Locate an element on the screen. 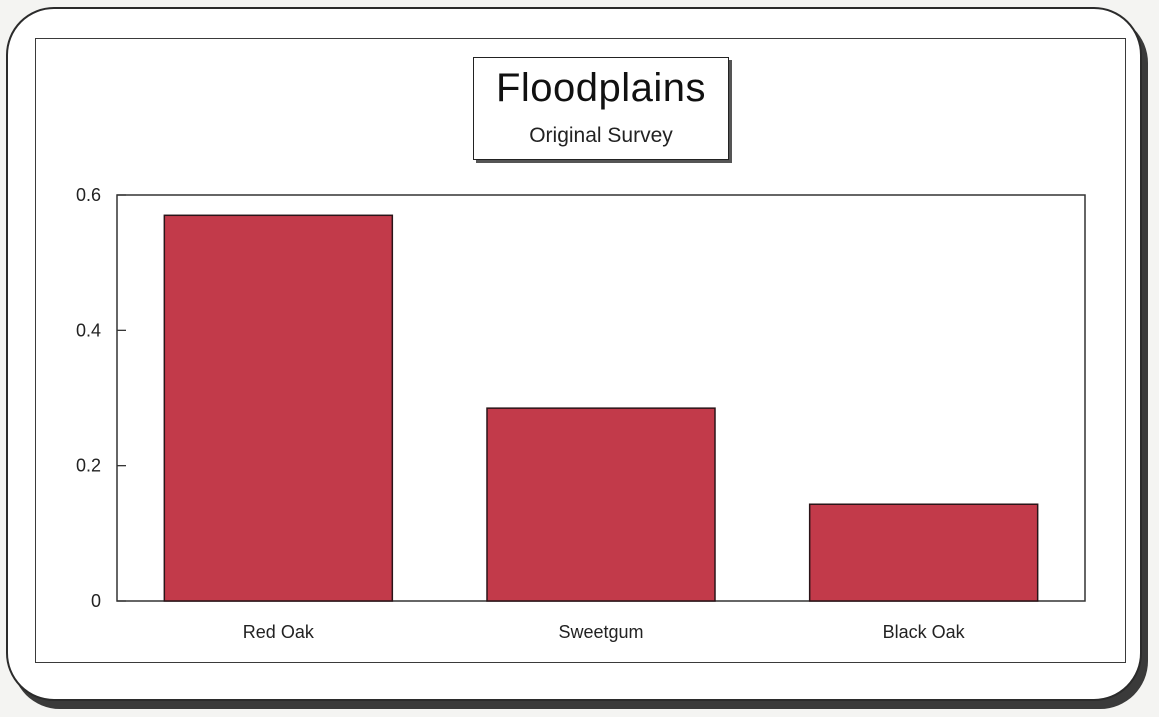 The image size is (1159, 717). y-axis: 0 0.2 0.4 0.6 is located at coordinates (101, 398).